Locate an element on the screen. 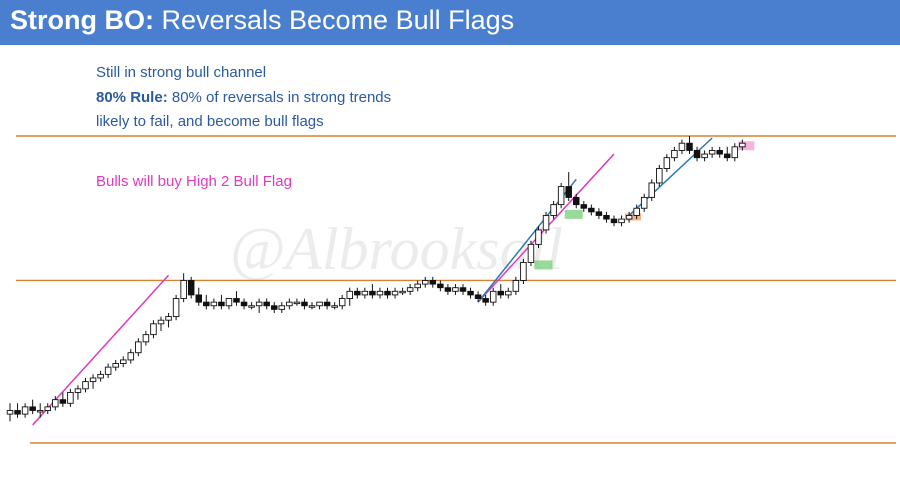 This screenshot has height=485, width=900. pink-box is located at coordinates (746, 146).